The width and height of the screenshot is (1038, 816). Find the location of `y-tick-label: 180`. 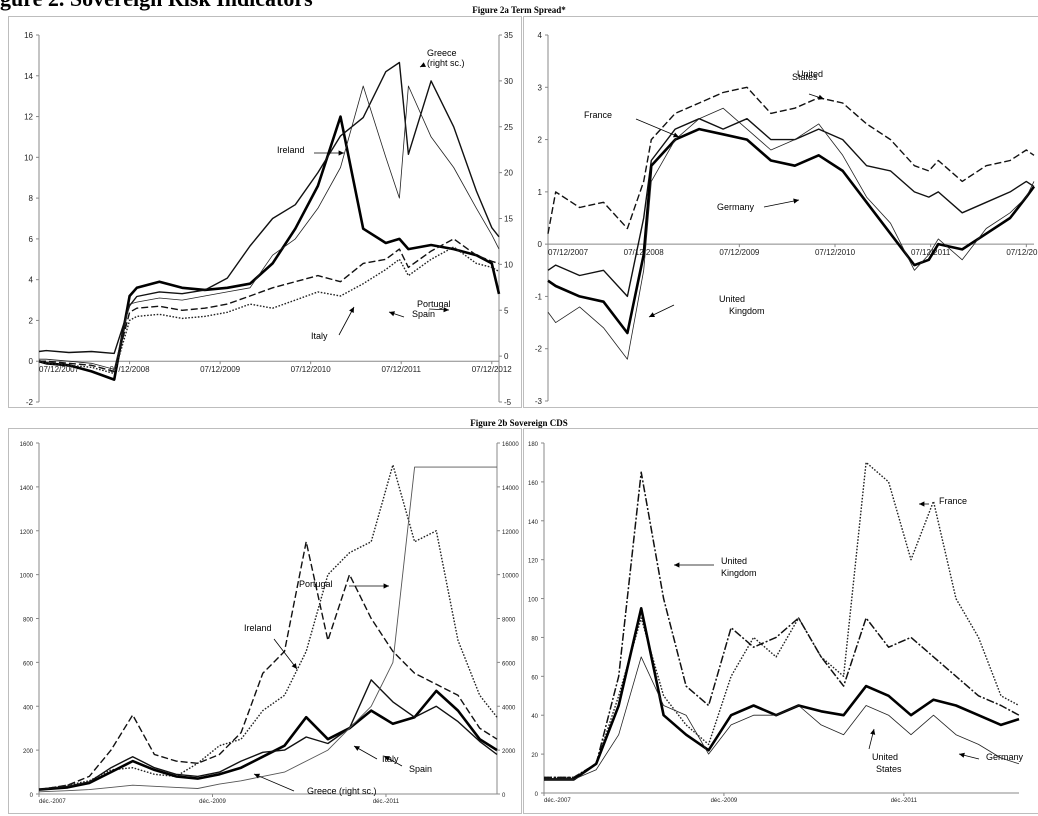

y-tick-label: 180 is located at coordinates (533, 445).